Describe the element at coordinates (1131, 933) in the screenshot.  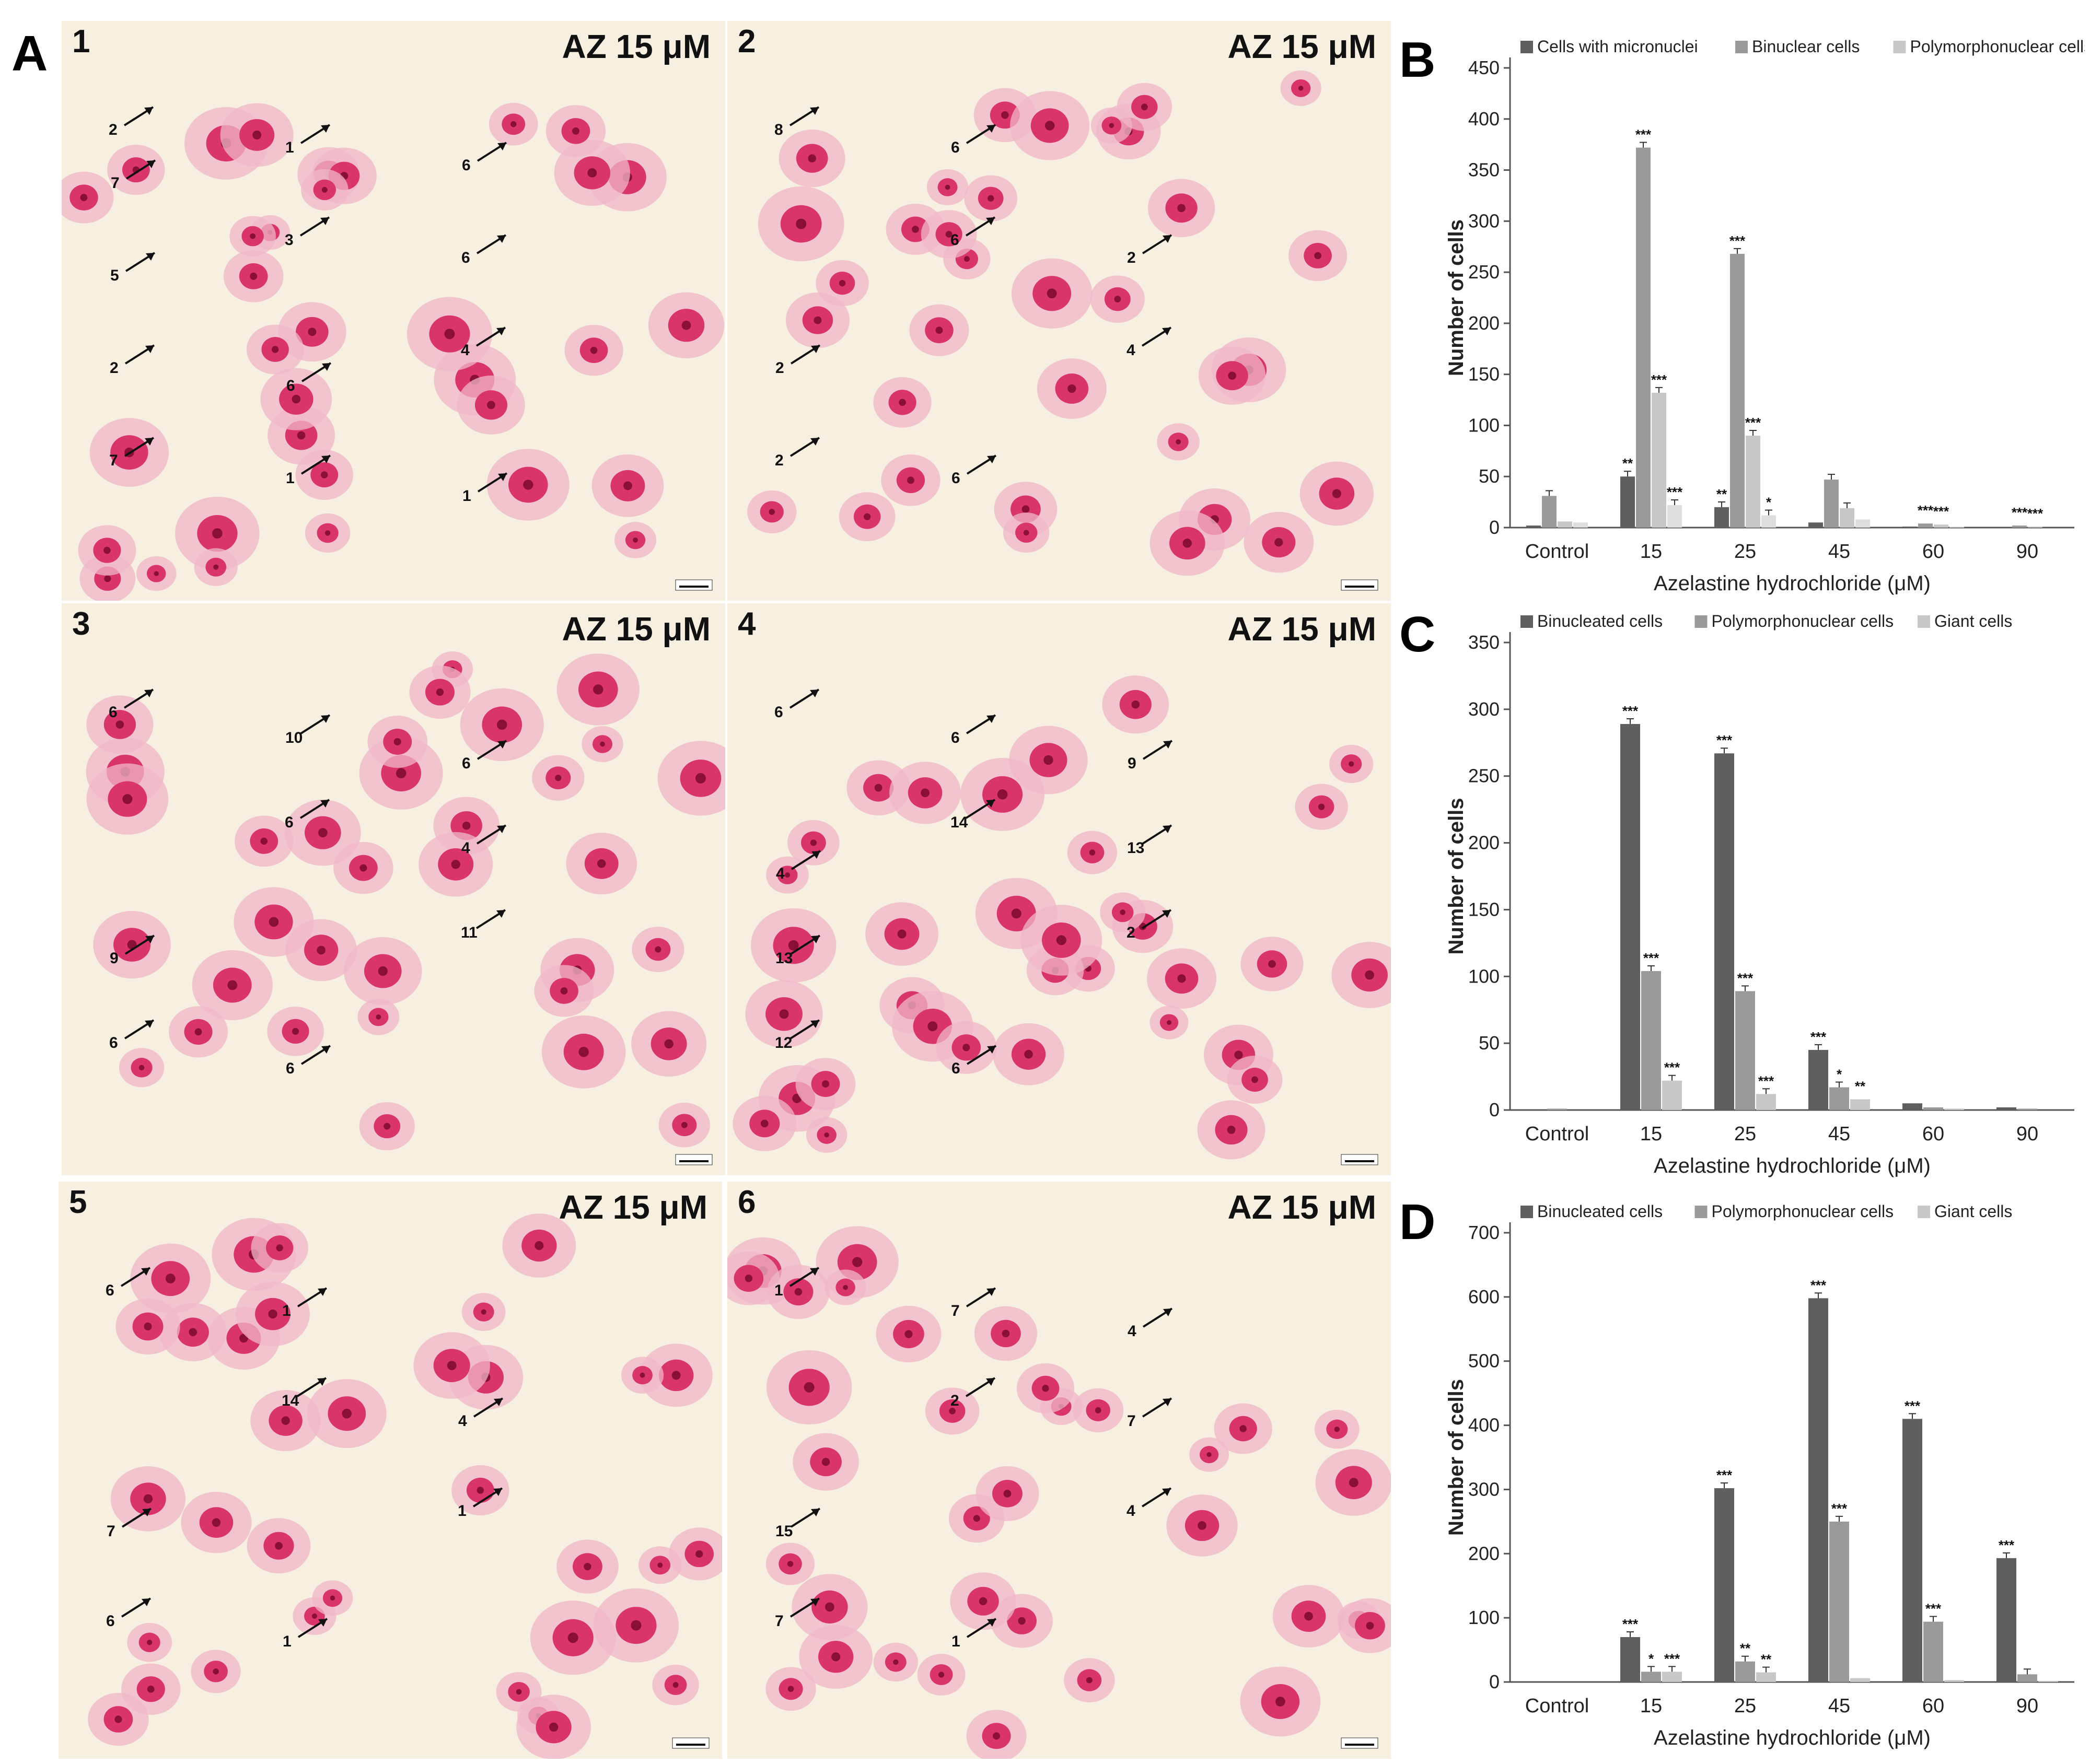
I see `annotation-label: 2` at that location.